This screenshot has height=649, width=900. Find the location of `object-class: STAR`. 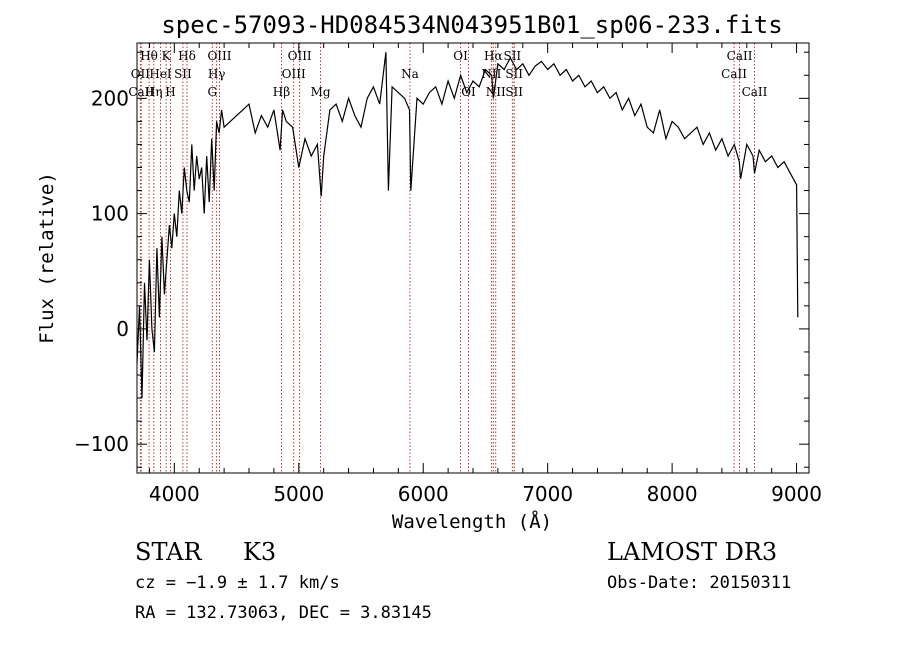

object-class: STAR is located at coordinates (168, 552).